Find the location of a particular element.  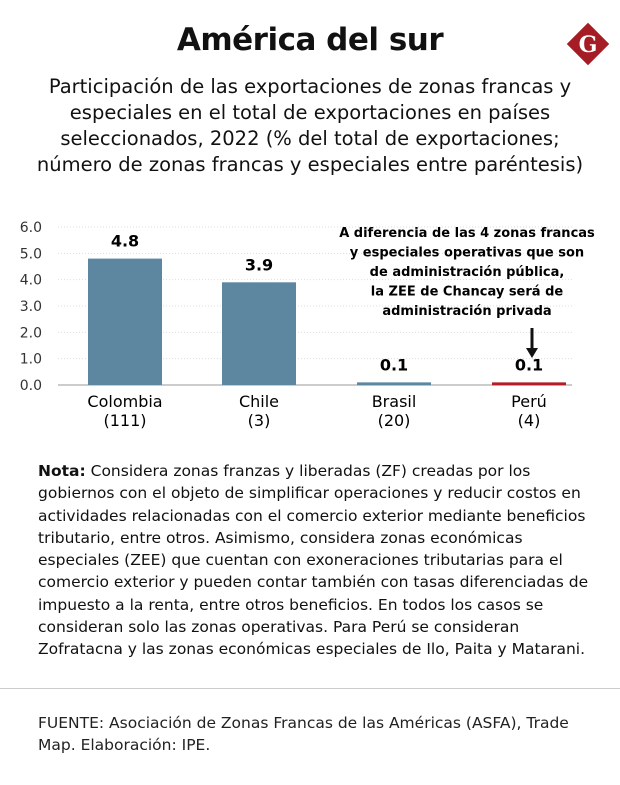

svg-text: G is located at coordinates (588, 45).